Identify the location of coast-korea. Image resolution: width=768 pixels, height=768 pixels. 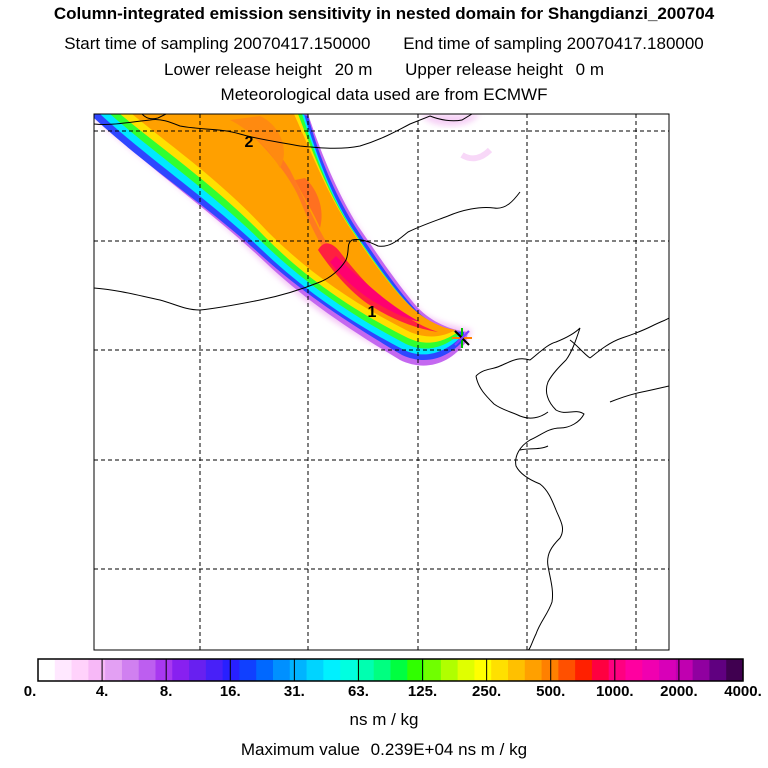
(530, 488).